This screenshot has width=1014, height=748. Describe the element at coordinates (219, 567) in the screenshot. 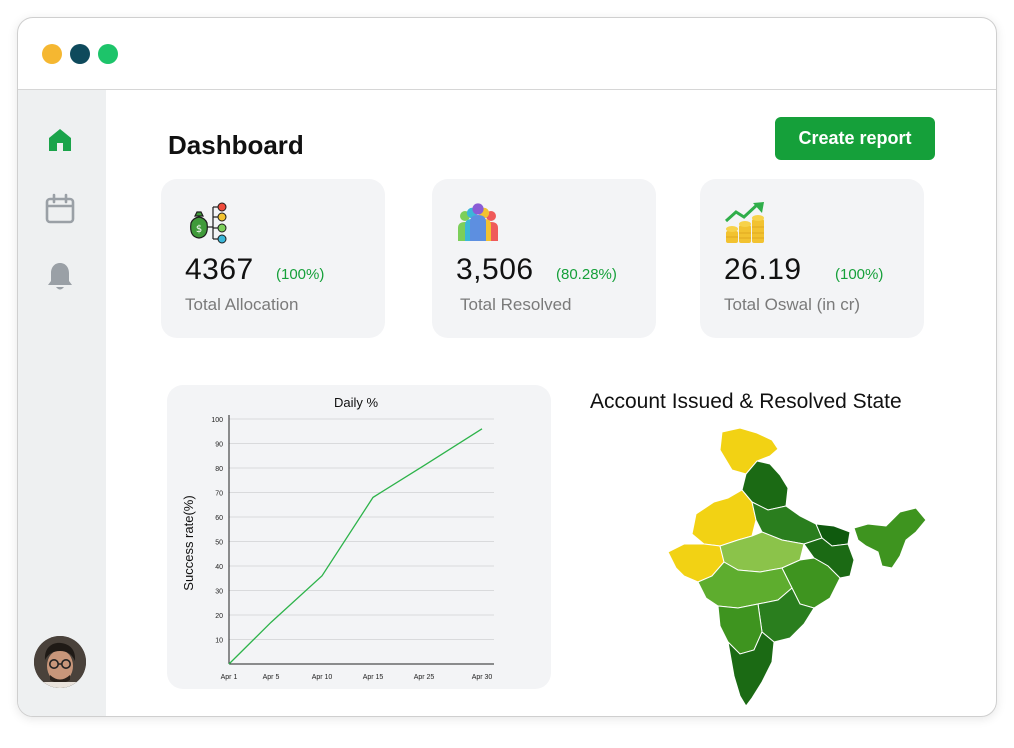

I see `chart-y-tick-label: 40` at that location.